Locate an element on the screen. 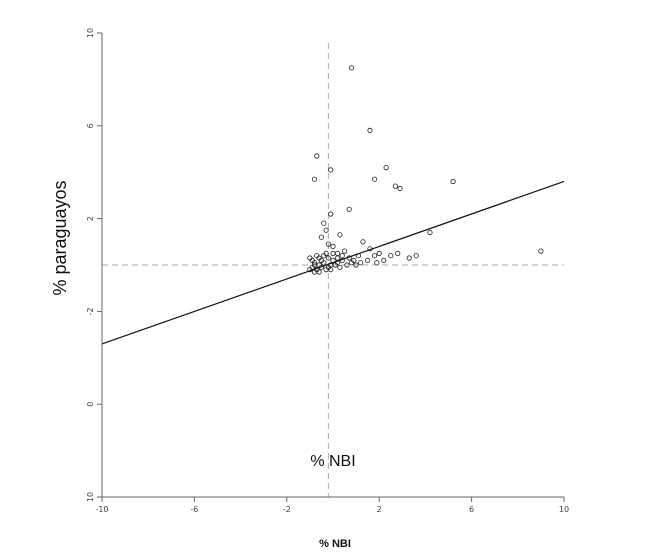 Image resolution: width=664 pixels, height=558 pixels. x-tick-label: 2 is located at coordinates (379, 509).